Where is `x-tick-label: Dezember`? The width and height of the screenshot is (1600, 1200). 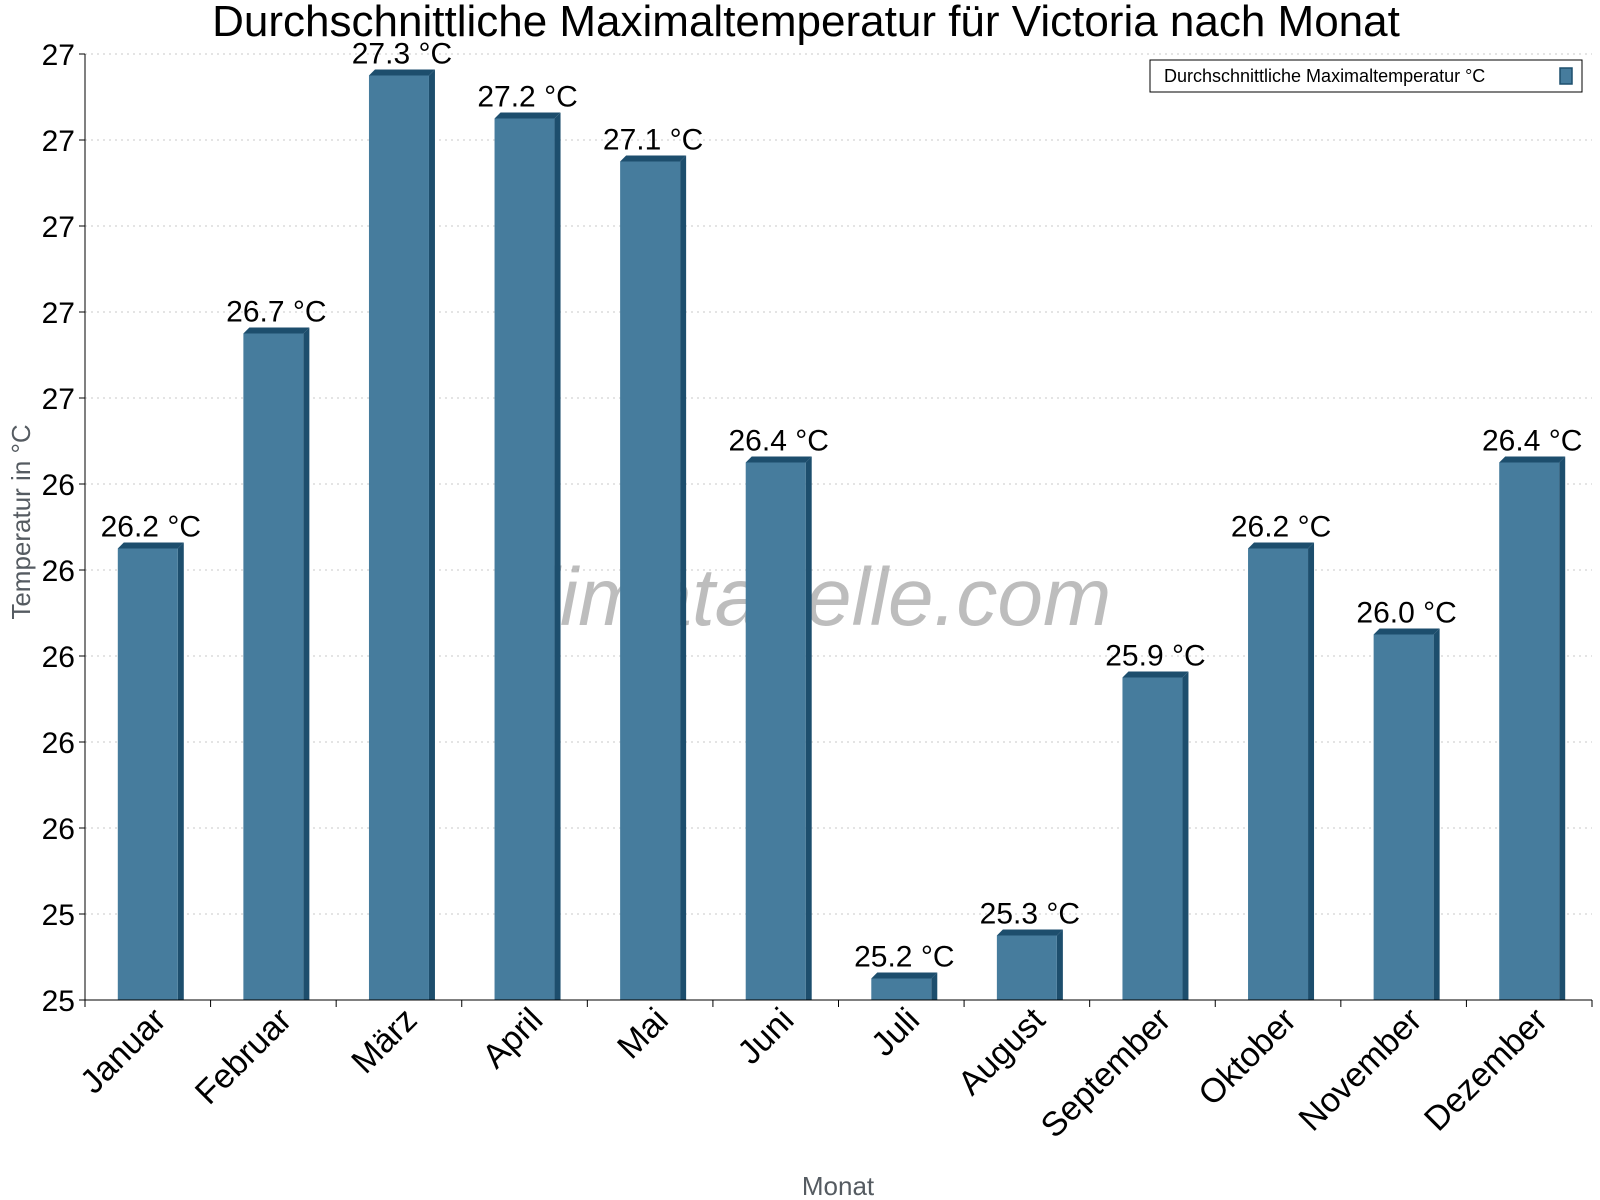 x-tick-label: Dezember is located at coordinates (1486, 1070).